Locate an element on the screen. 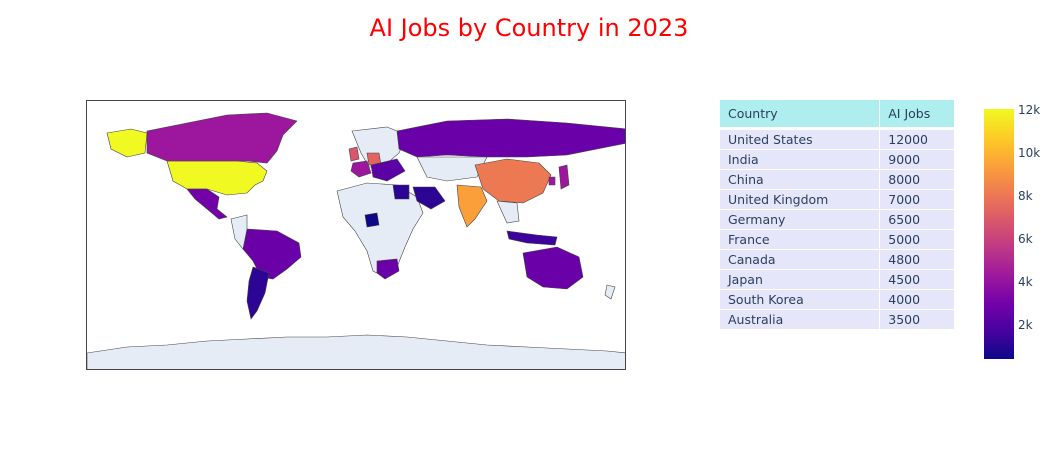 The width and height of the screenshot is (1058, 450). country-south-korea is located at coordinates (552, 181).